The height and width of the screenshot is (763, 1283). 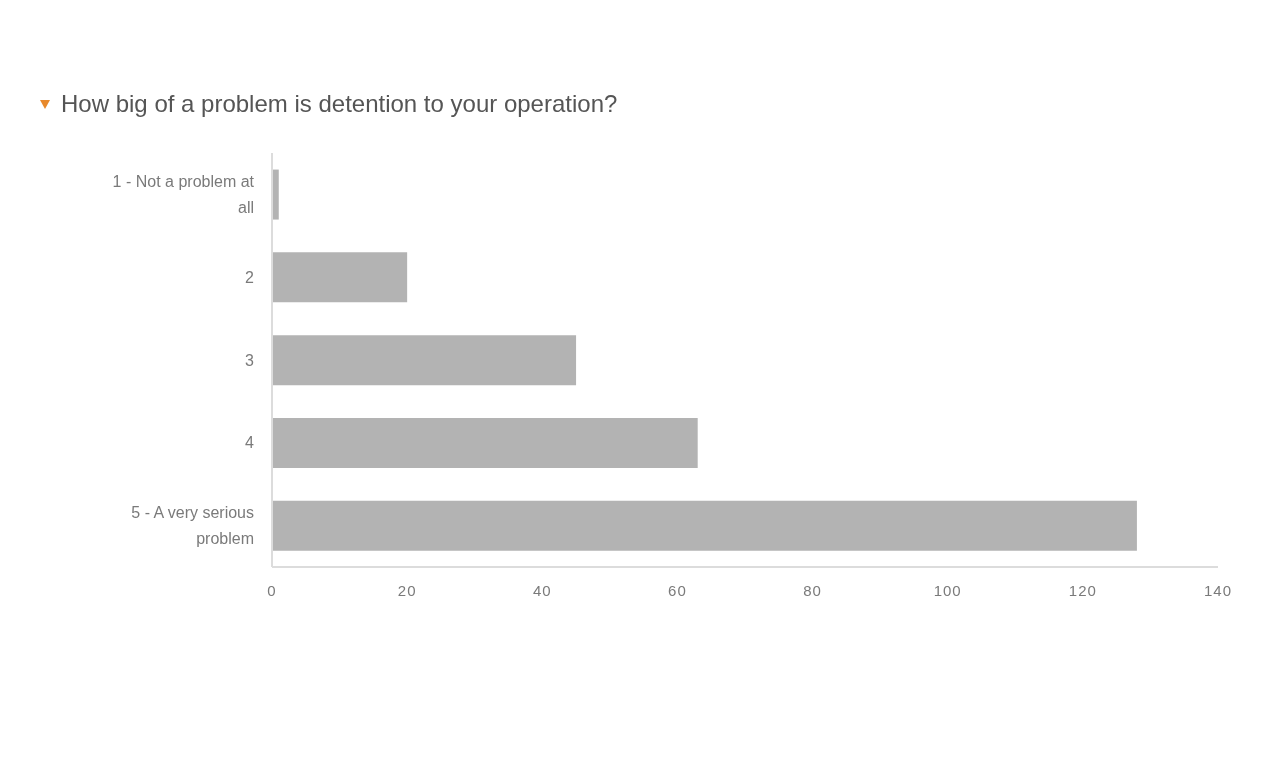 What do you see at coordinates (272, 590) in the screenshot?
I see `x-tick-label: 0` at bounding box center [272, 590].